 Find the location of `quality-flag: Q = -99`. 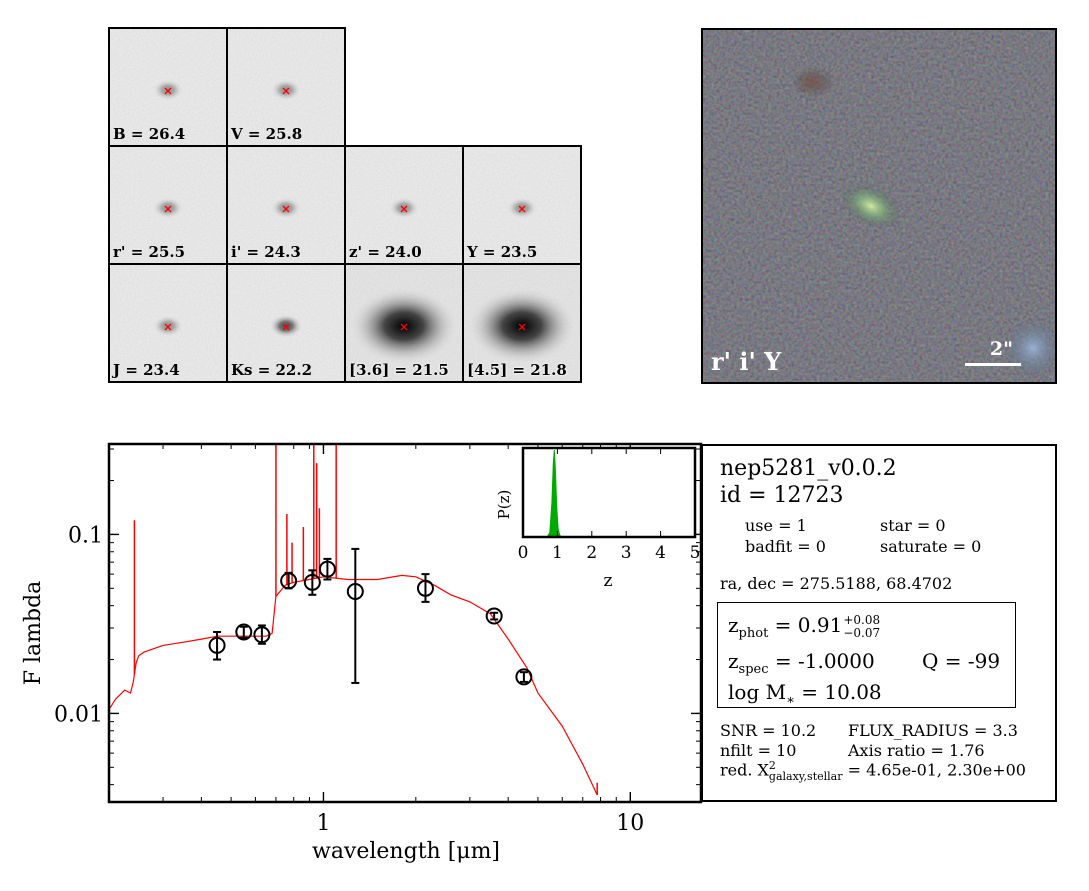

quality-flag: Q = -99 is located at coordinates (961, 661).